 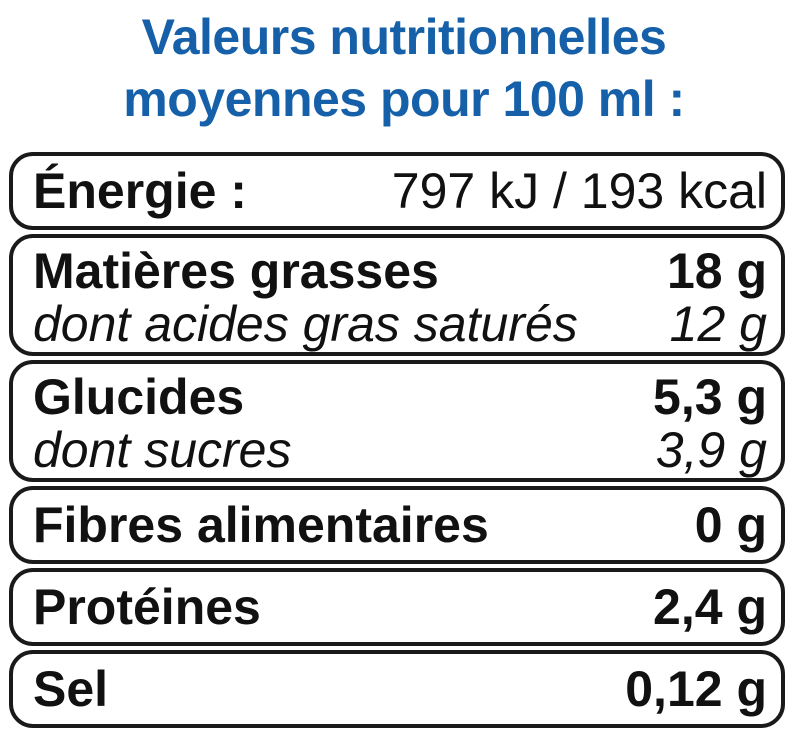 I want to click on sugars-label: dont sucres, so click(x=162, y=450).